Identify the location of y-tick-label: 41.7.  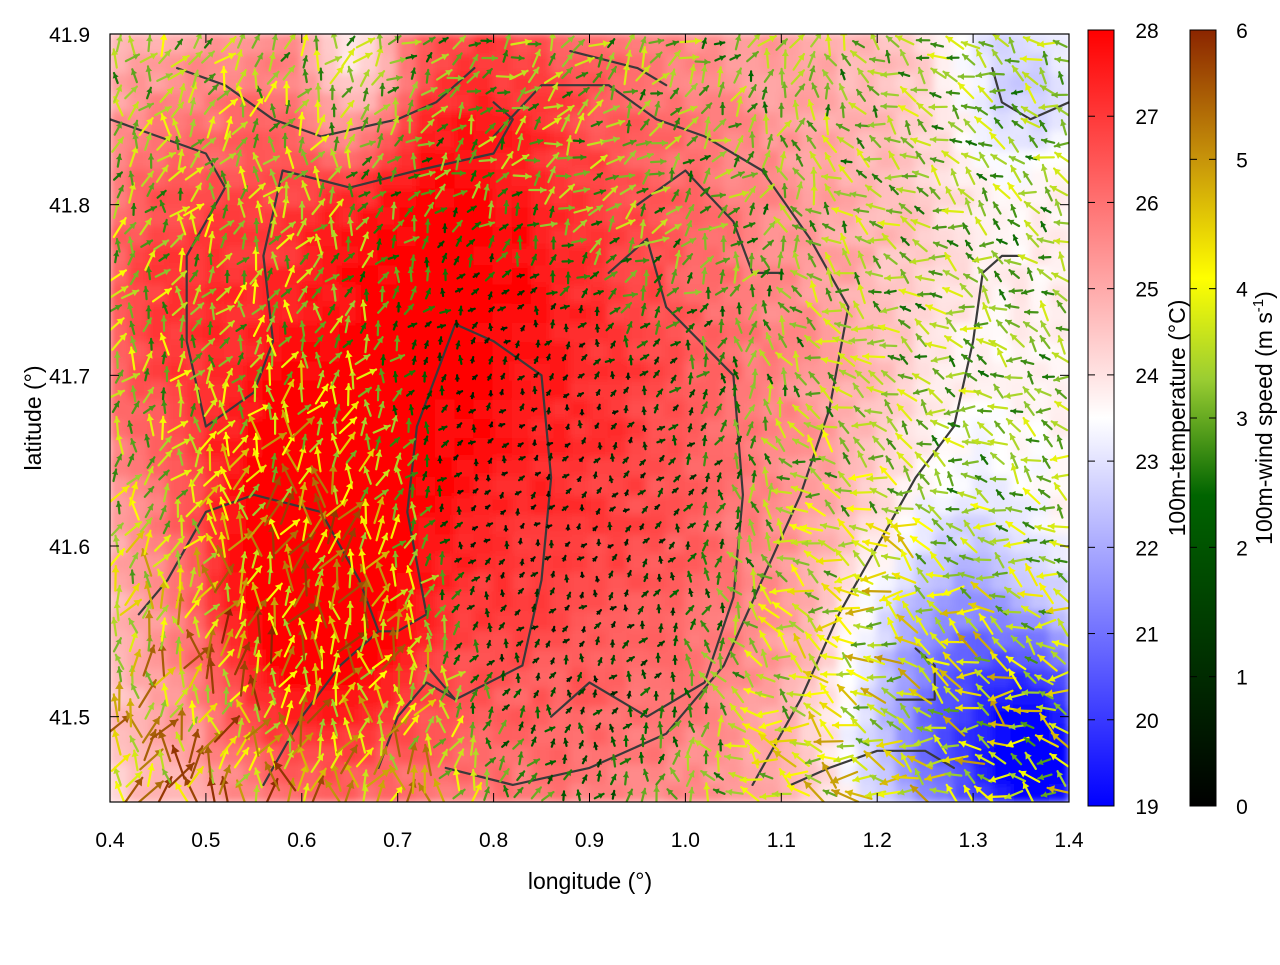
(69, 376).